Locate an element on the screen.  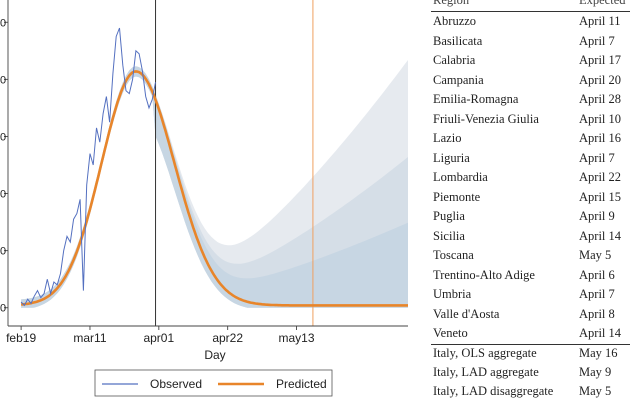
region-name: Sicilia is located at coordinates (449, 235).